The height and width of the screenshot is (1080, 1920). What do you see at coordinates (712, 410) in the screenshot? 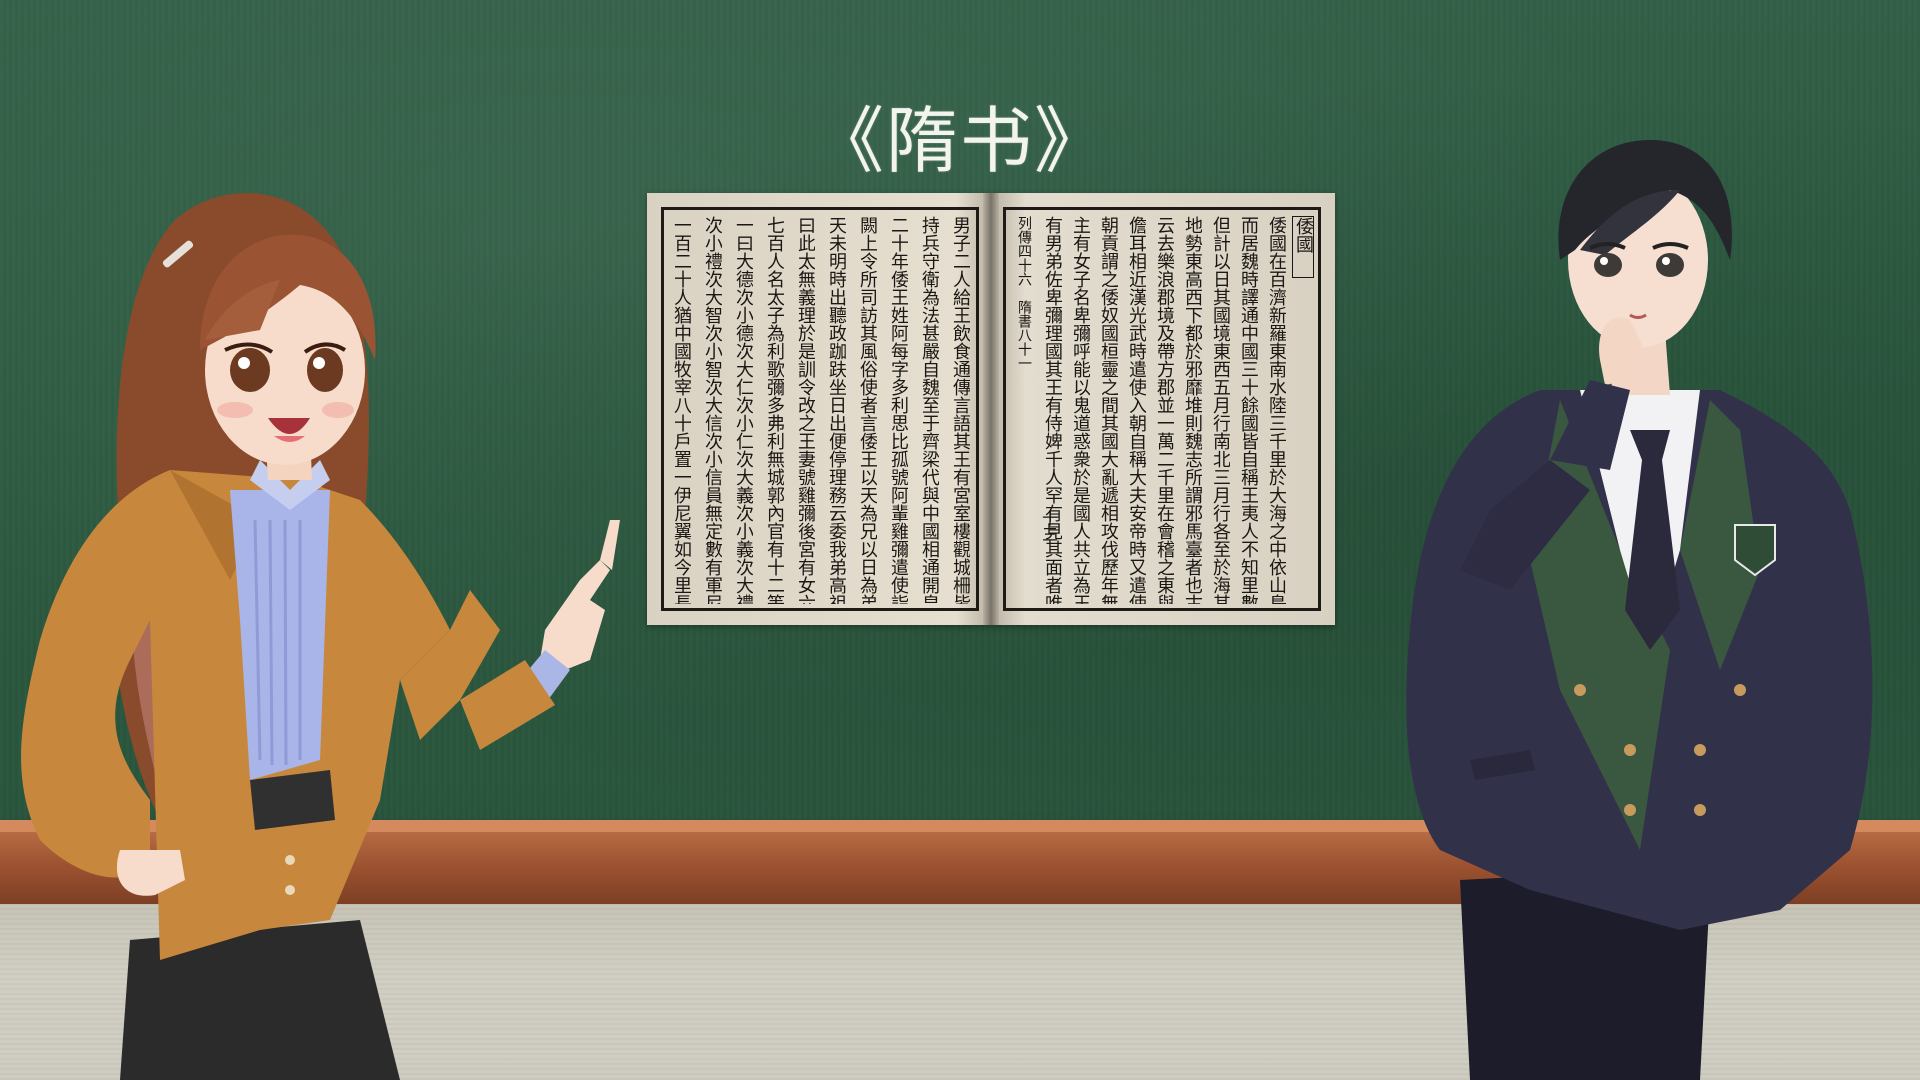
I see `book-text-column: 次小禮次大智次小智次大信次小信員無定數有軍尼` at bounding box center [712, 410].